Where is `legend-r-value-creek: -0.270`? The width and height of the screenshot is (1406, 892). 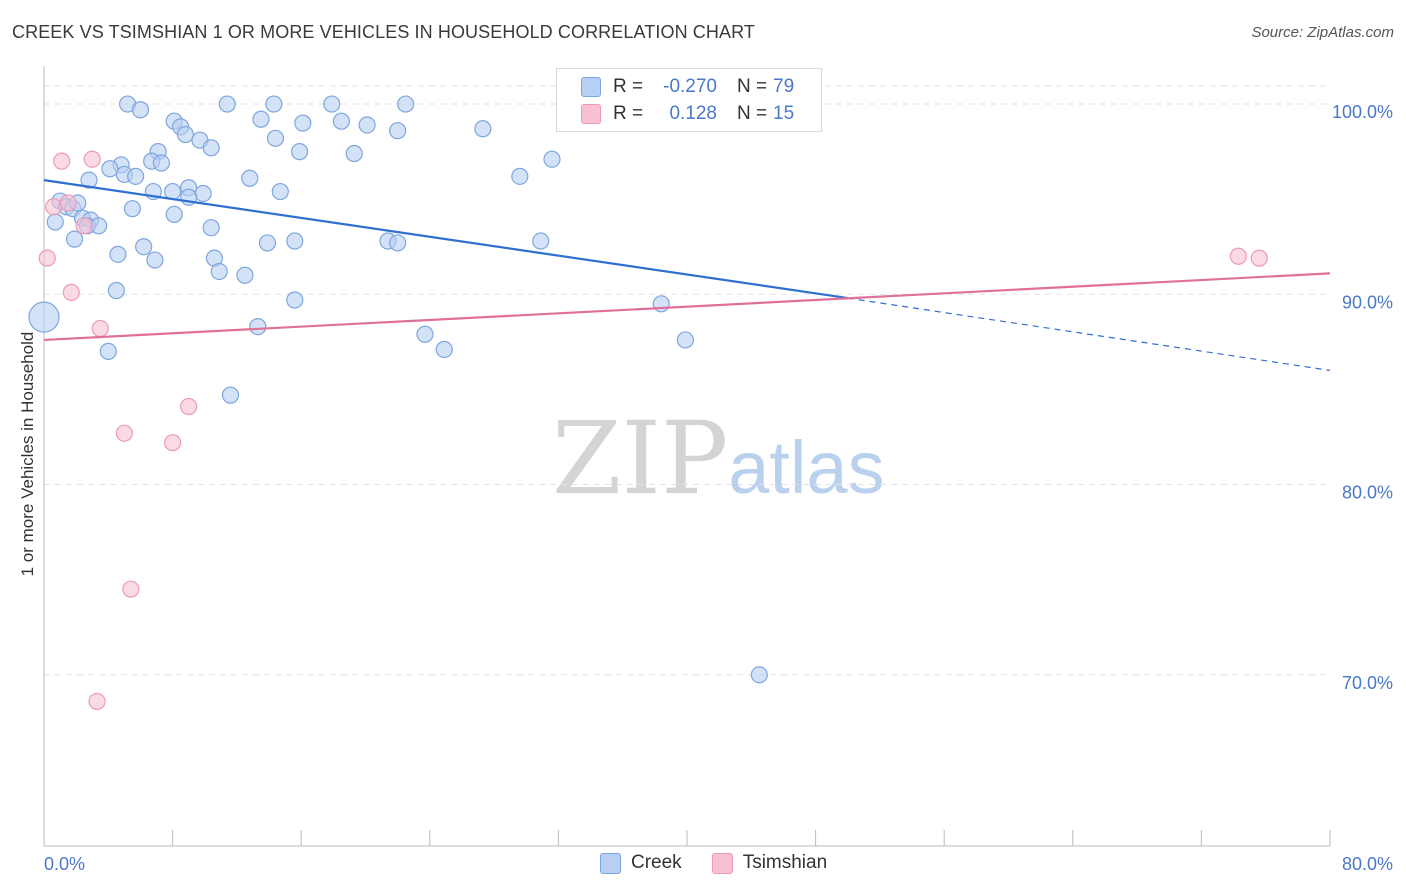 legend-r-value-creek: -0.270 is located at coordinates (690, 86).